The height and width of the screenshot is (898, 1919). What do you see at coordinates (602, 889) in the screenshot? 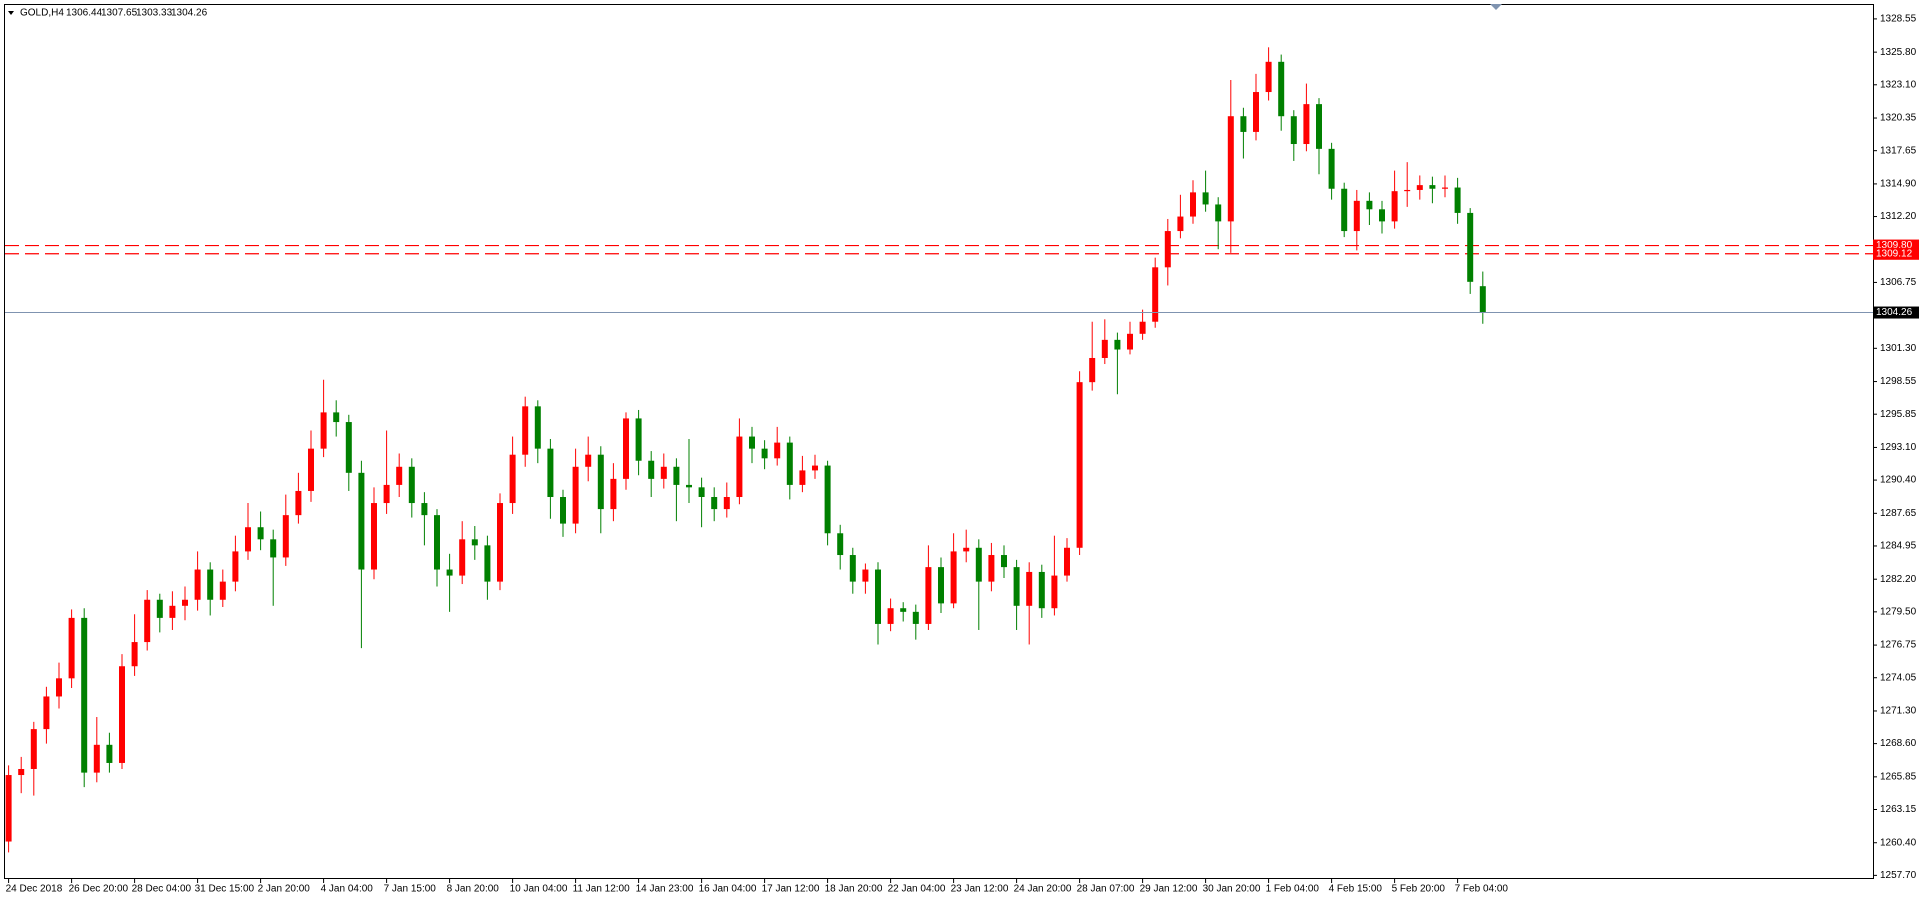
I see `x-tick-label: 11 Jan 12:00` at bounding box center [602, 889].